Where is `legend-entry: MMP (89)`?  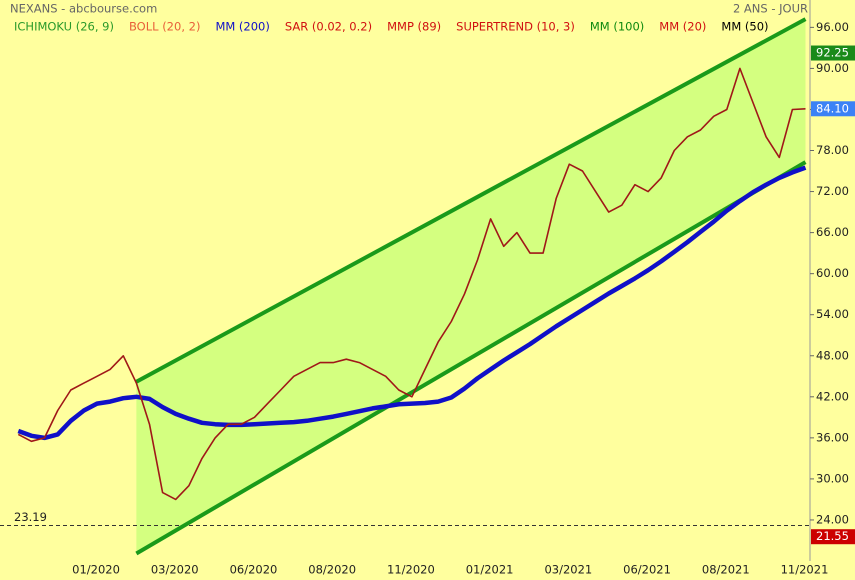 legend-entry: MMP (89) is located at coordinates (414, 27).